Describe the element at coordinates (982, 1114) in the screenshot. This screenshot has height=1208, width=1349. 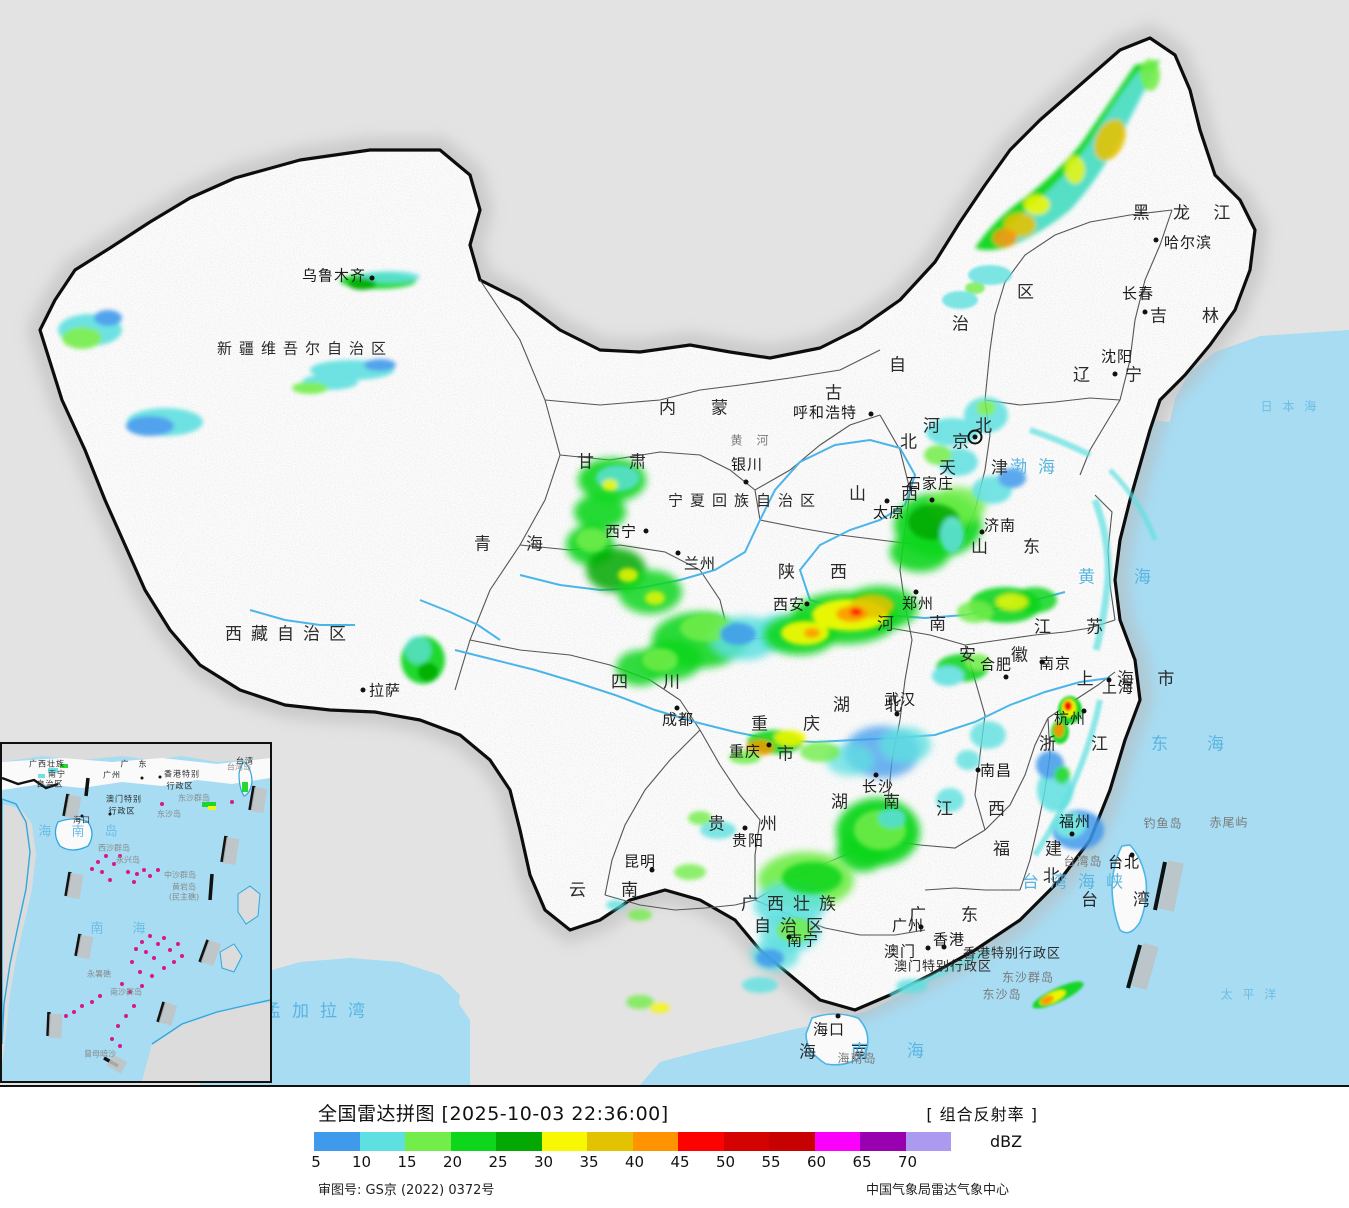
I see `product-type-tag: [ 组合反射率 ]` at that location.